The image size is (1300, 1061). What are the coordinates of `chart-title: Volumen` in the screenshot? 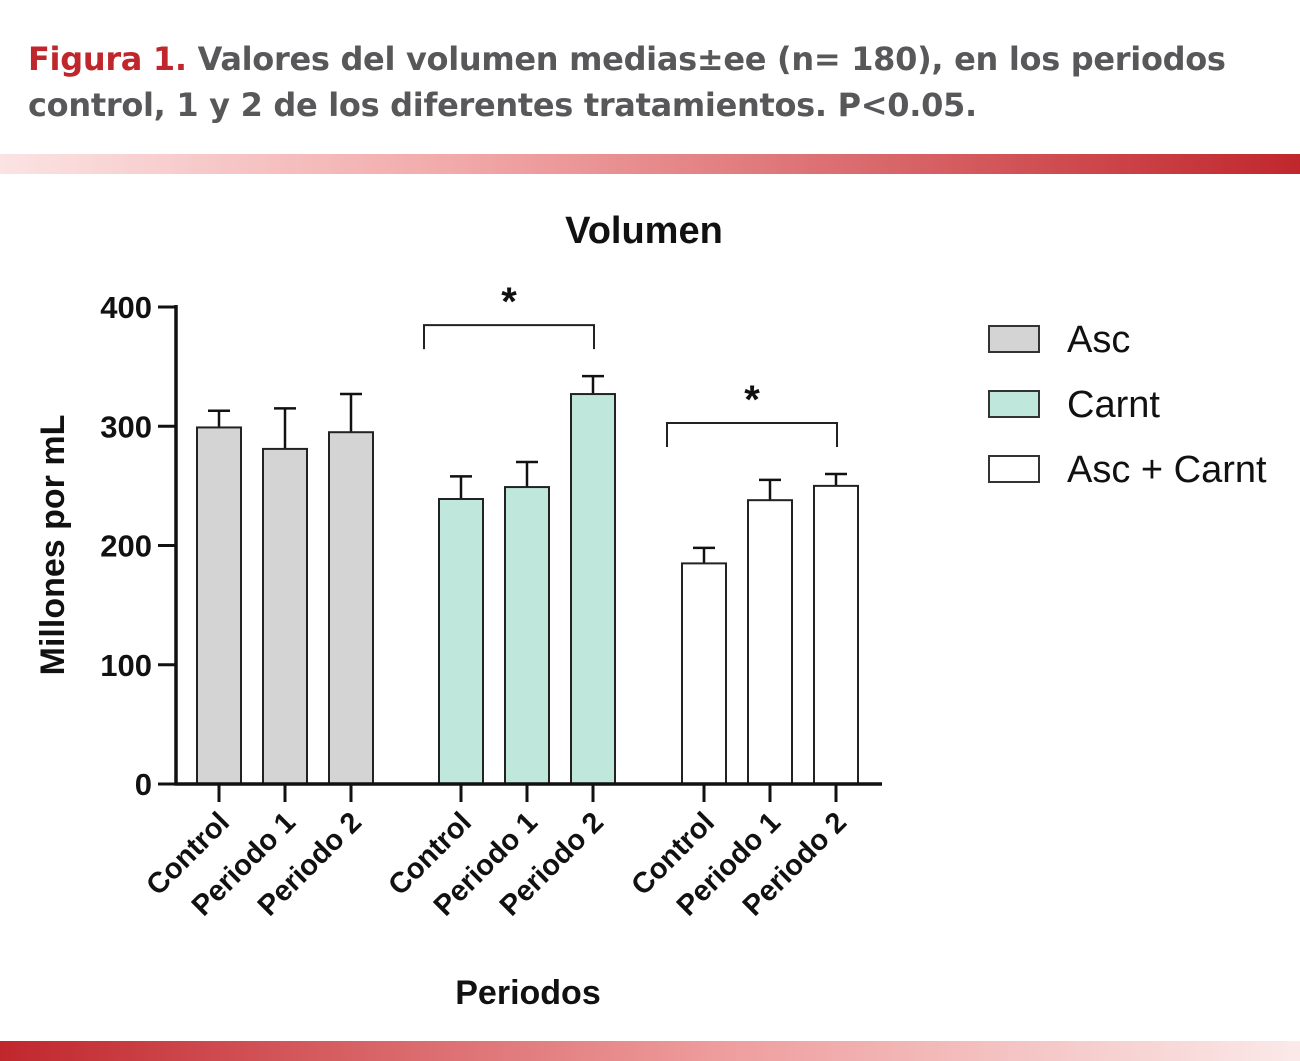 It's located at (644, 231).